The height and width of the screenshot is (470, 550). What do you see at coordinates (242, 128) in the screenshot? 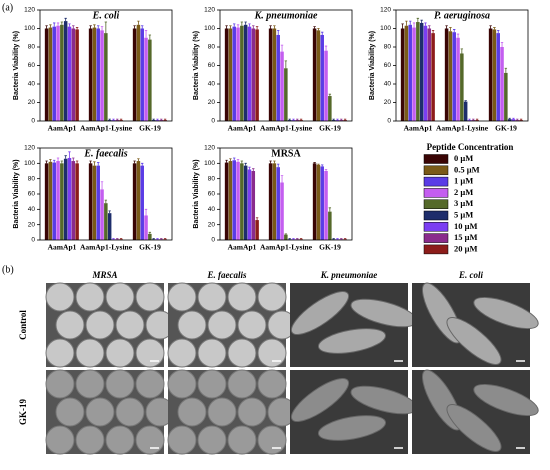
I see `x-tick-label: AamAp1` at bounding box center [242, 128].